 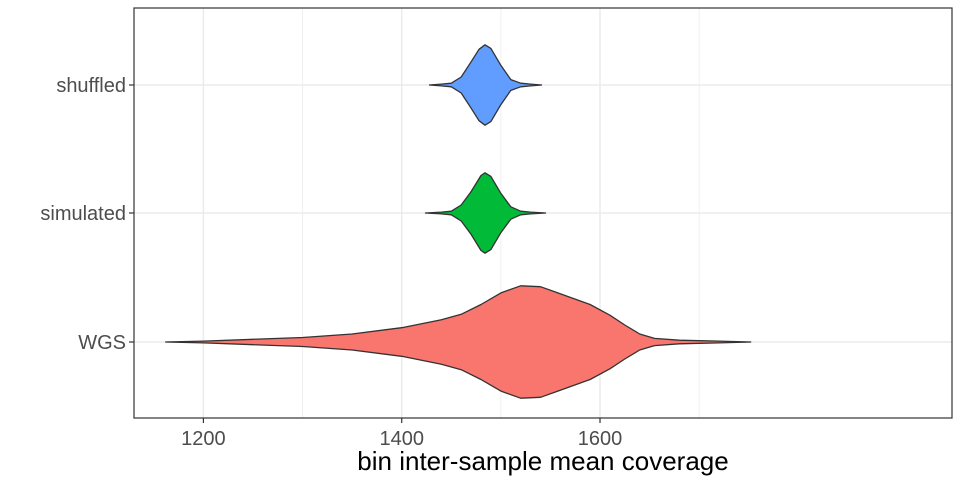 What do you see at coordinates (542, 461) in the screenshot?
I see `x-axis-title: bin inter-sample mean coverage` at bounding box center [542, 461].